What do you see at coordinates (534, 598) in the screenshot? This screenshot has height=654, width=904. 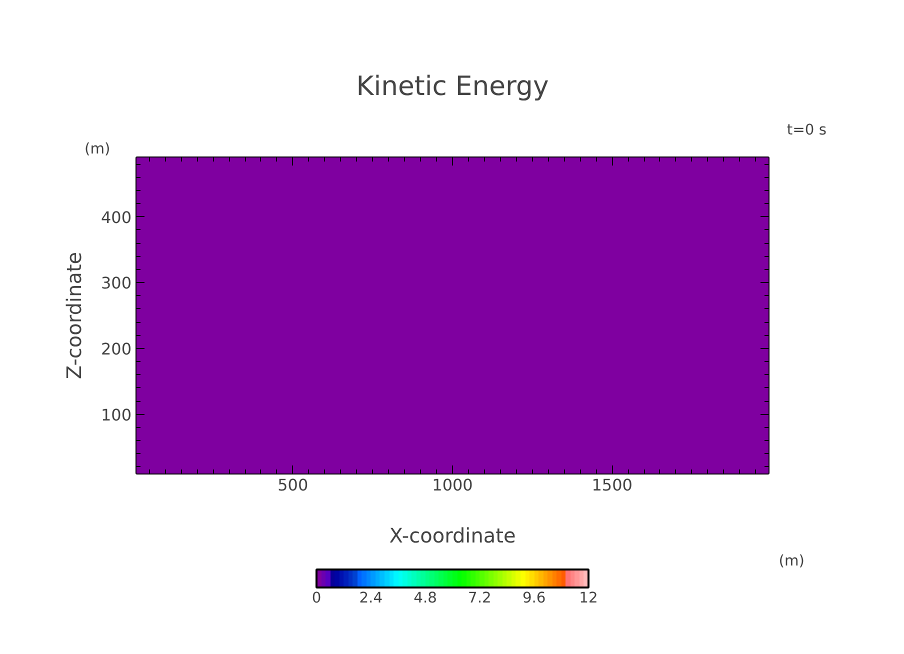 I see `color-bar-label: 9.6` at bounding box center [534, 598].